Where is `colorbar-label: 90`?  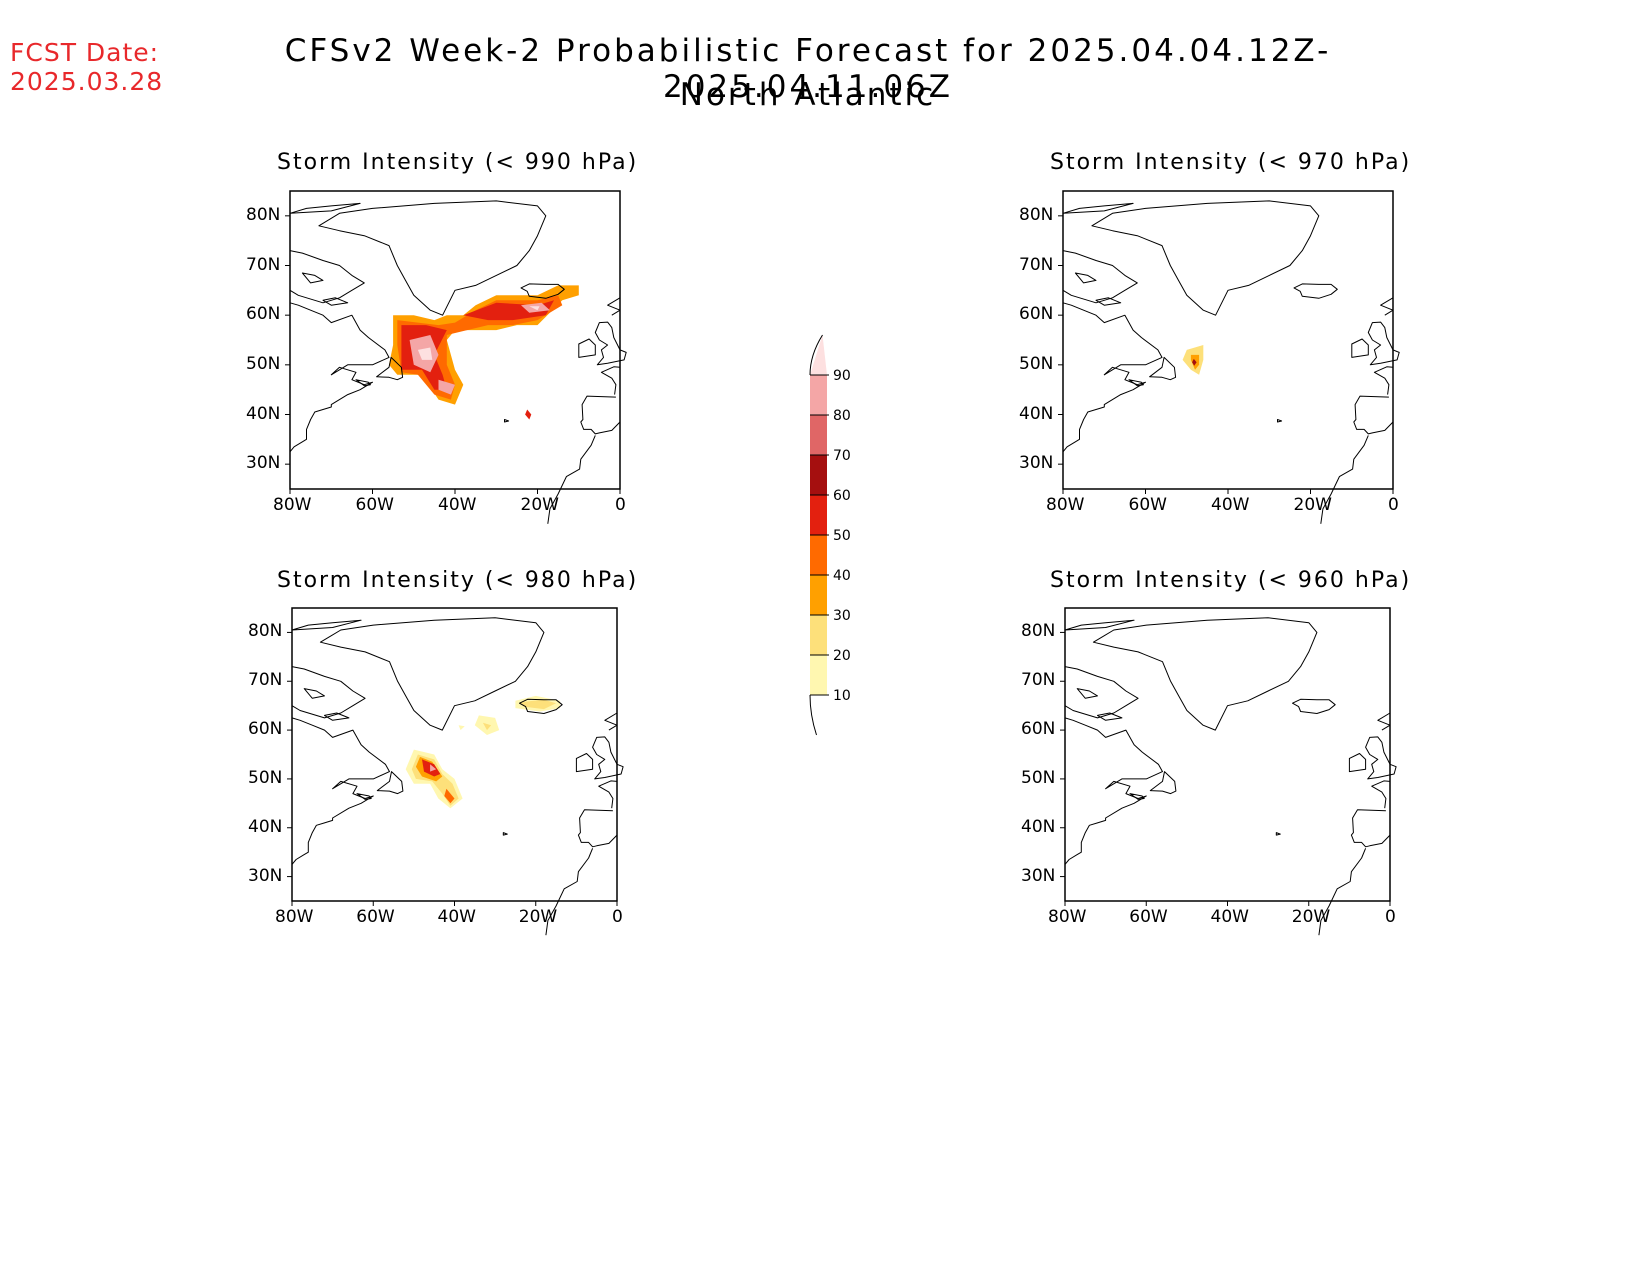
colorbar-label: 90 is located at coordinates (842, 376).